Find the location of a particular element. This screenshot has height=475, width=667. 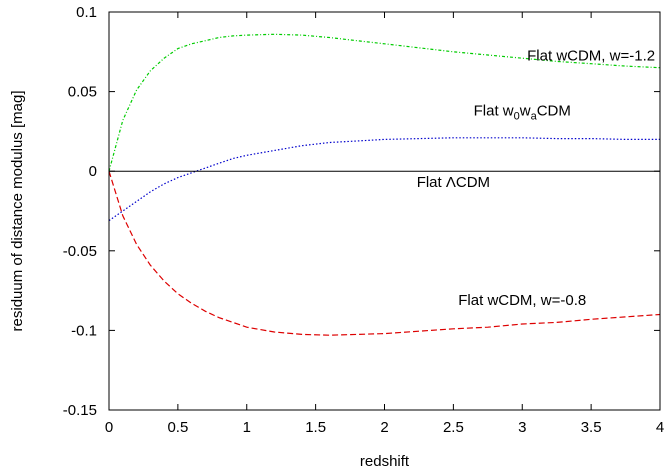

x-tick-label: 2.5 is located at coordinates (453, 427).